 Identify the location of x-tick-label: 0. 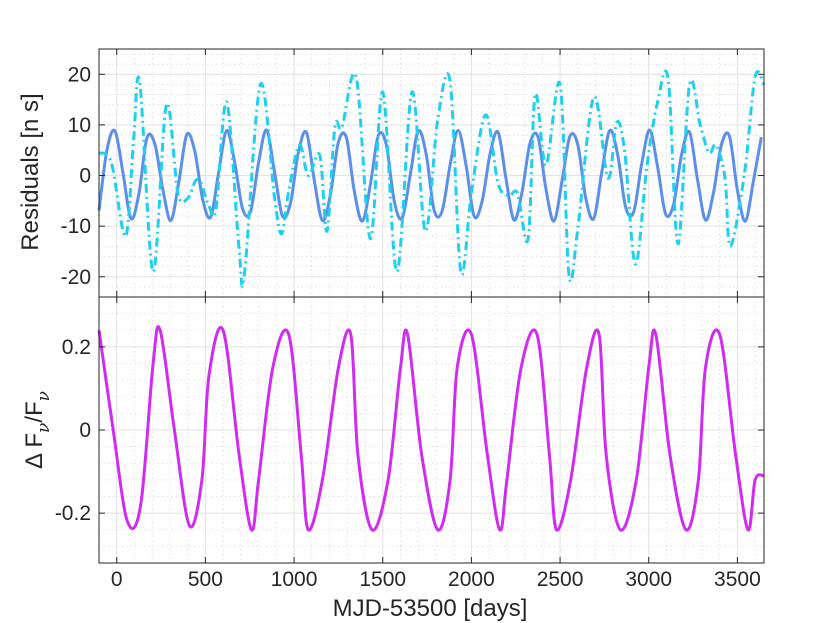
(117, 579).